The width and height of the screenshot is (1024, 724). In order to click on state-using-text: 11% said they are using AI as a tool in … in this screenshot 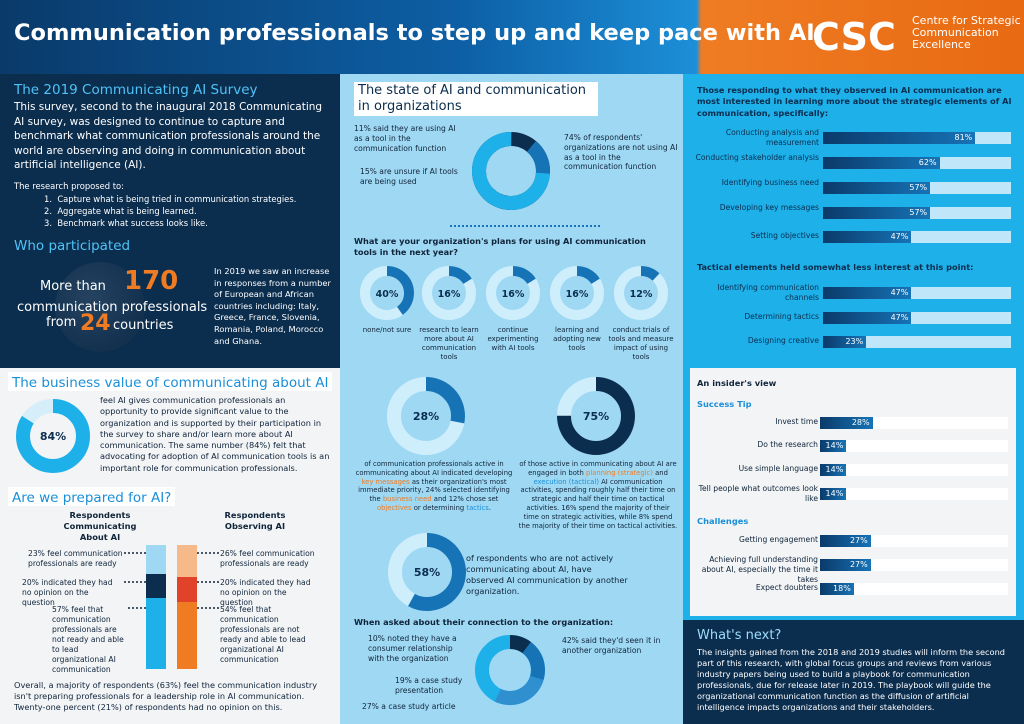, I will do `click(405, 138)`.